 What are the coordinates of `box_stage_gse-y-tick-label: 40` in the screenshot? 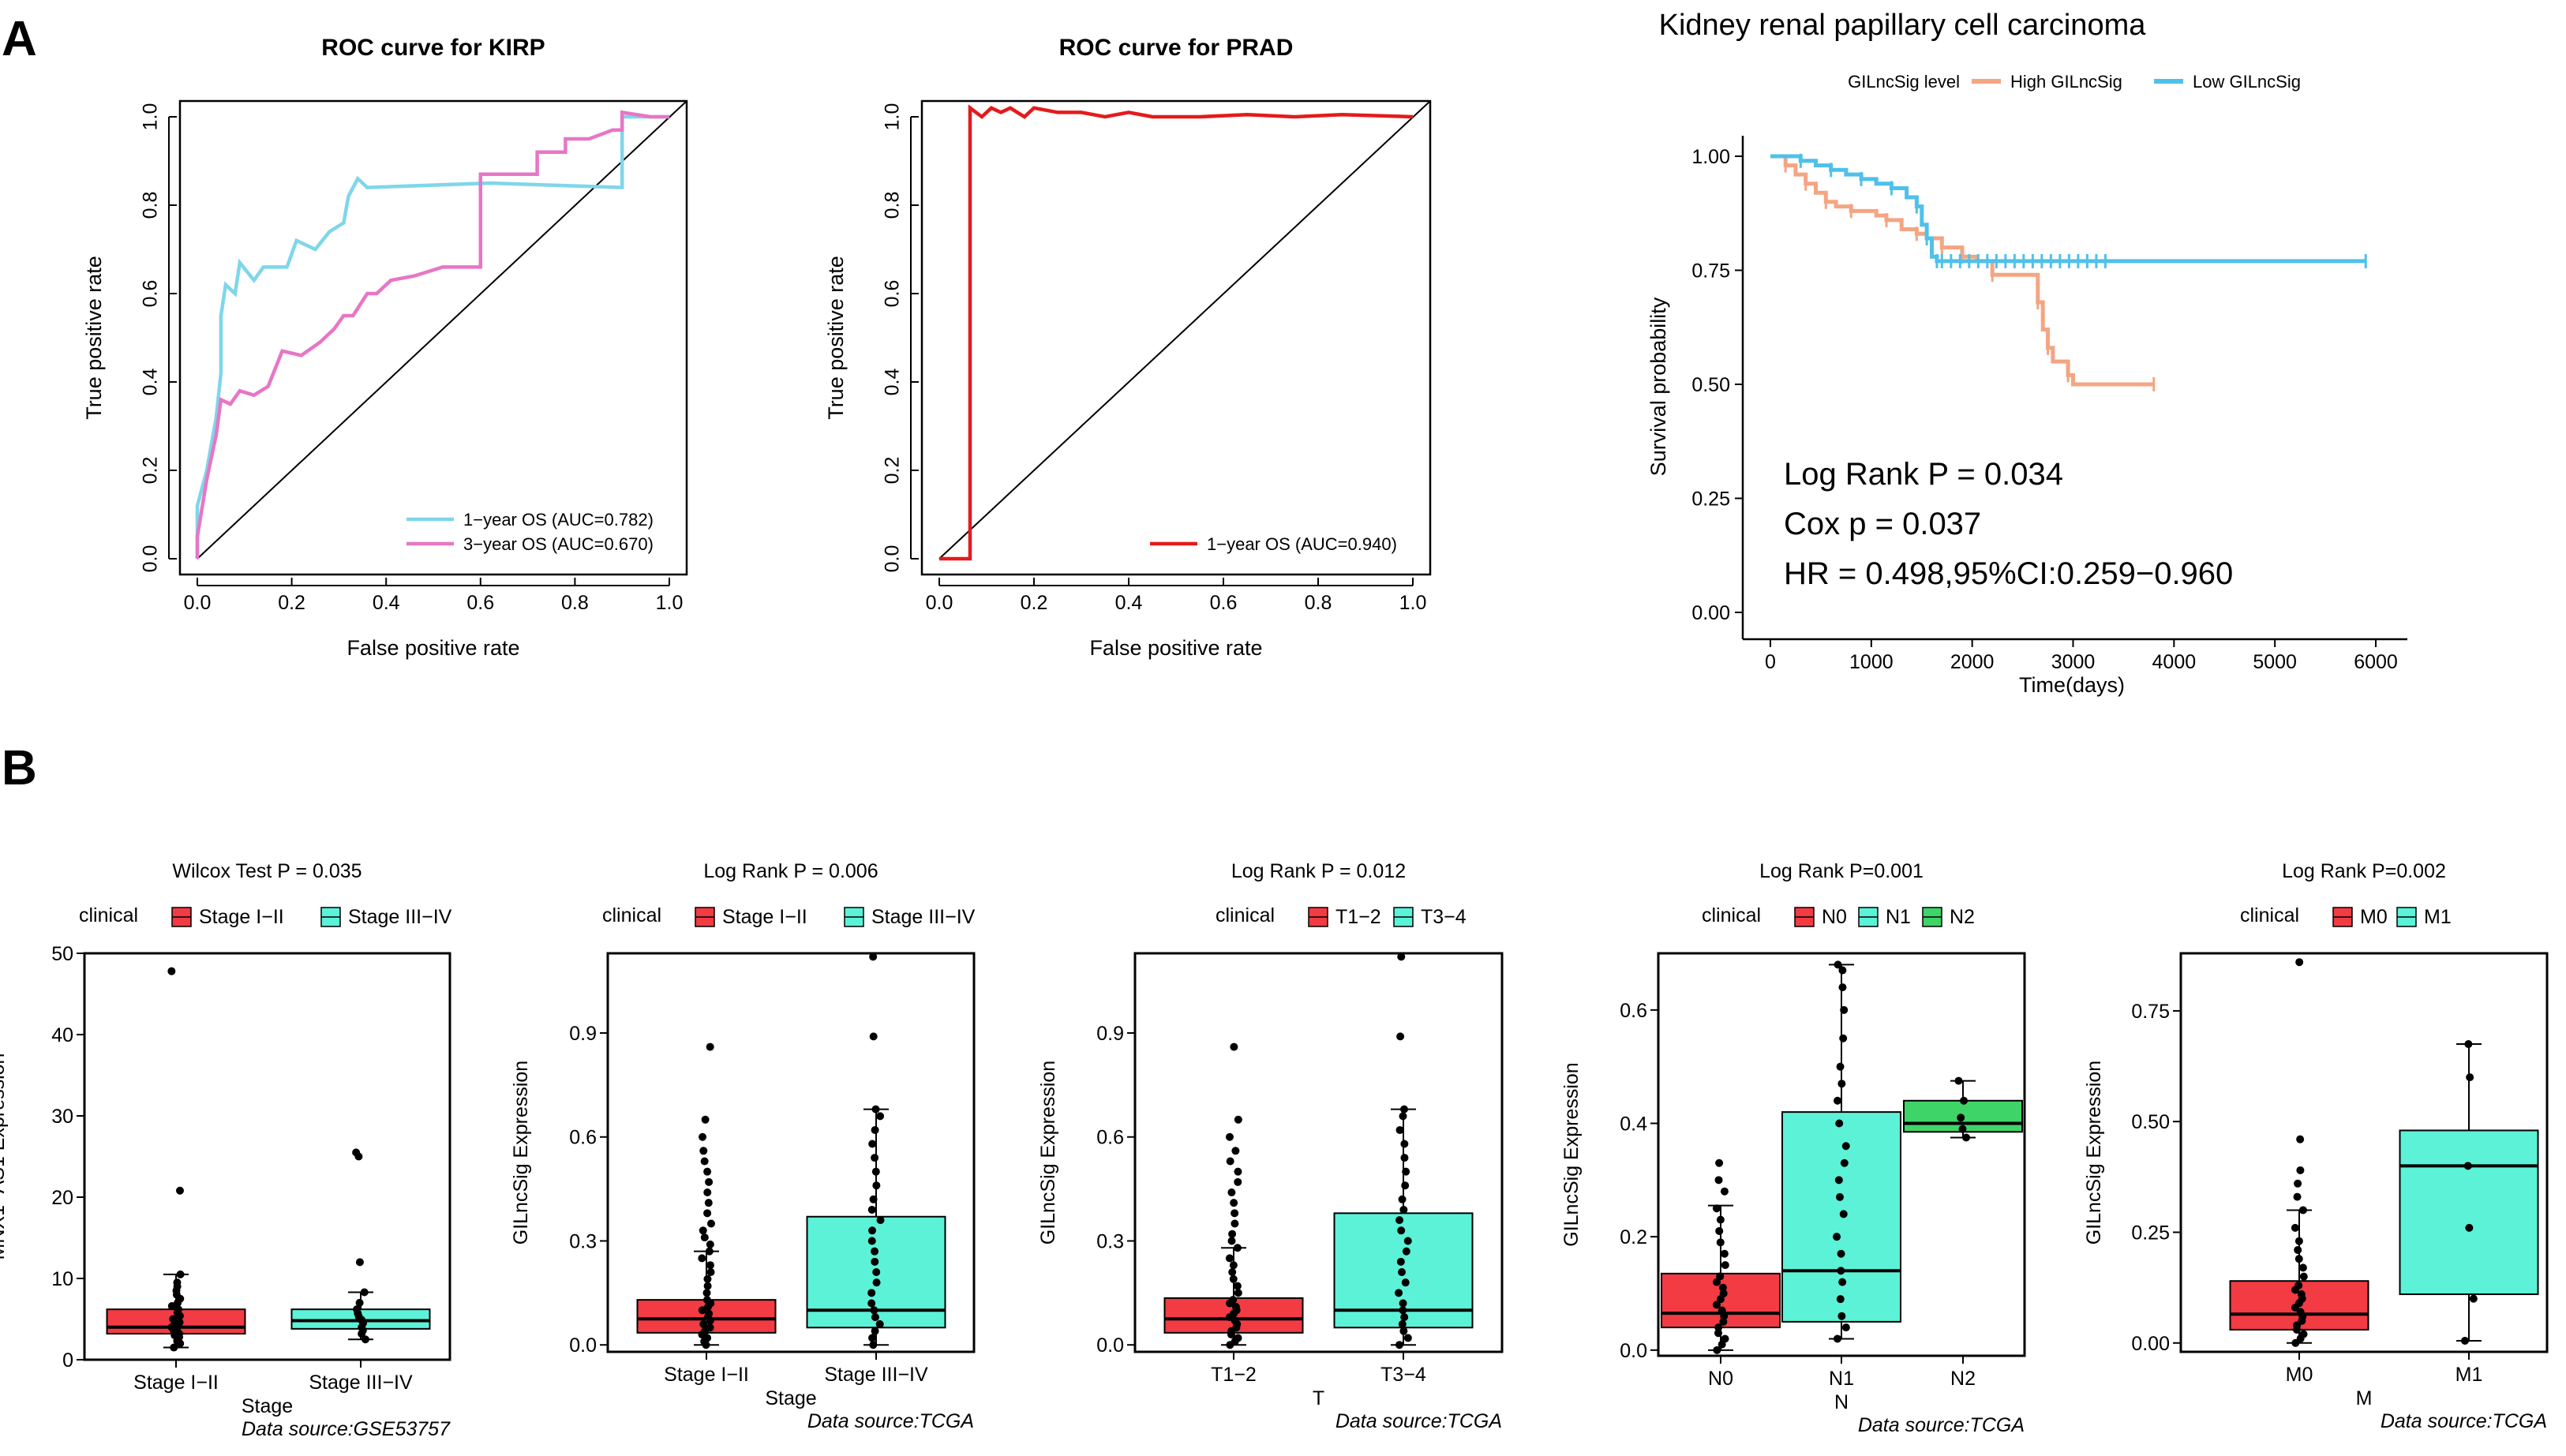 It's located at (62, 1035).